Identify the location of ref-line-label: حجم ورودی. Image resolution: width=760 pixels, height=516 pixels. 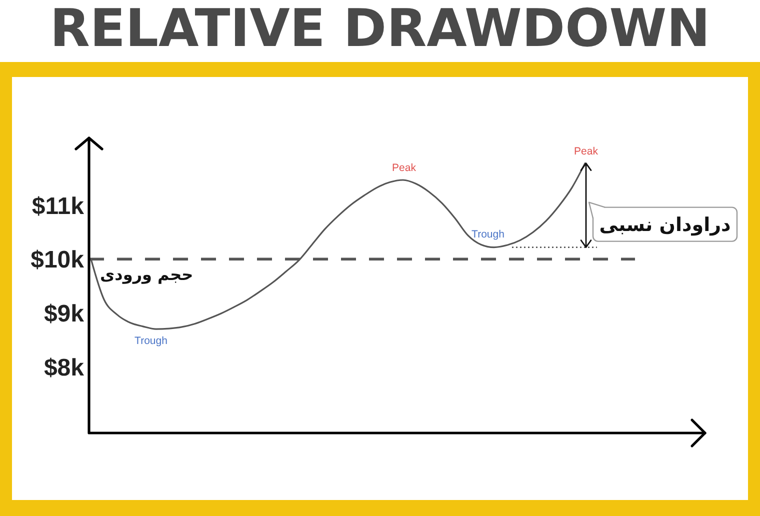
(147, 274).